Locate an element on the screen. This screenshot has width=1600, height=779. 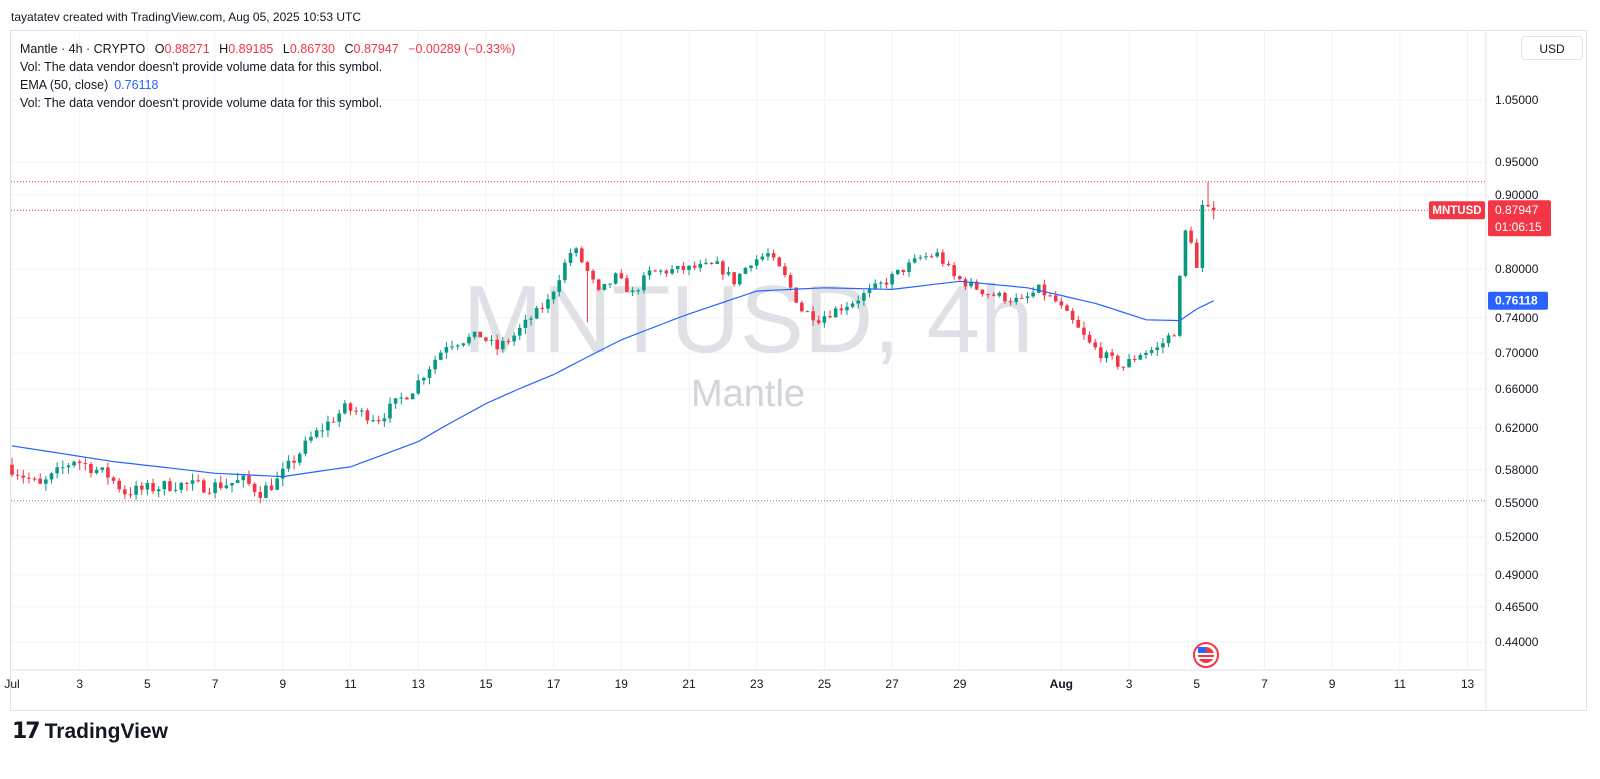
tradingview-logo: 17 TradingView is located at coordinates (90, 731).